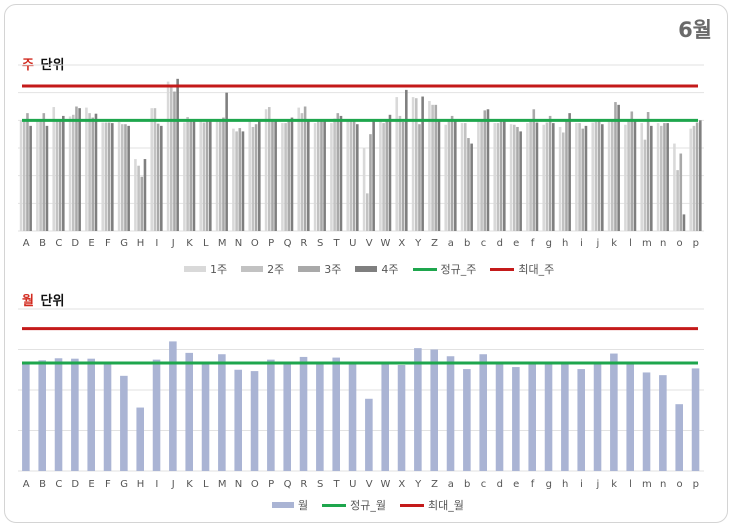 This screenshot has height=529, width=734. I want to click on x-tick-label-0-Q: Q, so click(288, 243).